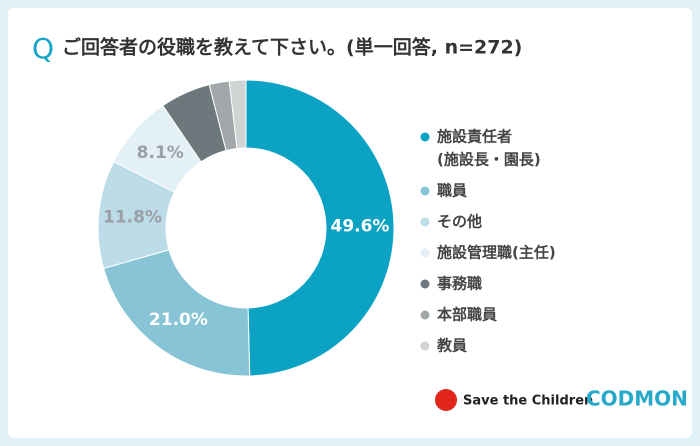  I want to click on legend-label: その他, so click(459, 222).